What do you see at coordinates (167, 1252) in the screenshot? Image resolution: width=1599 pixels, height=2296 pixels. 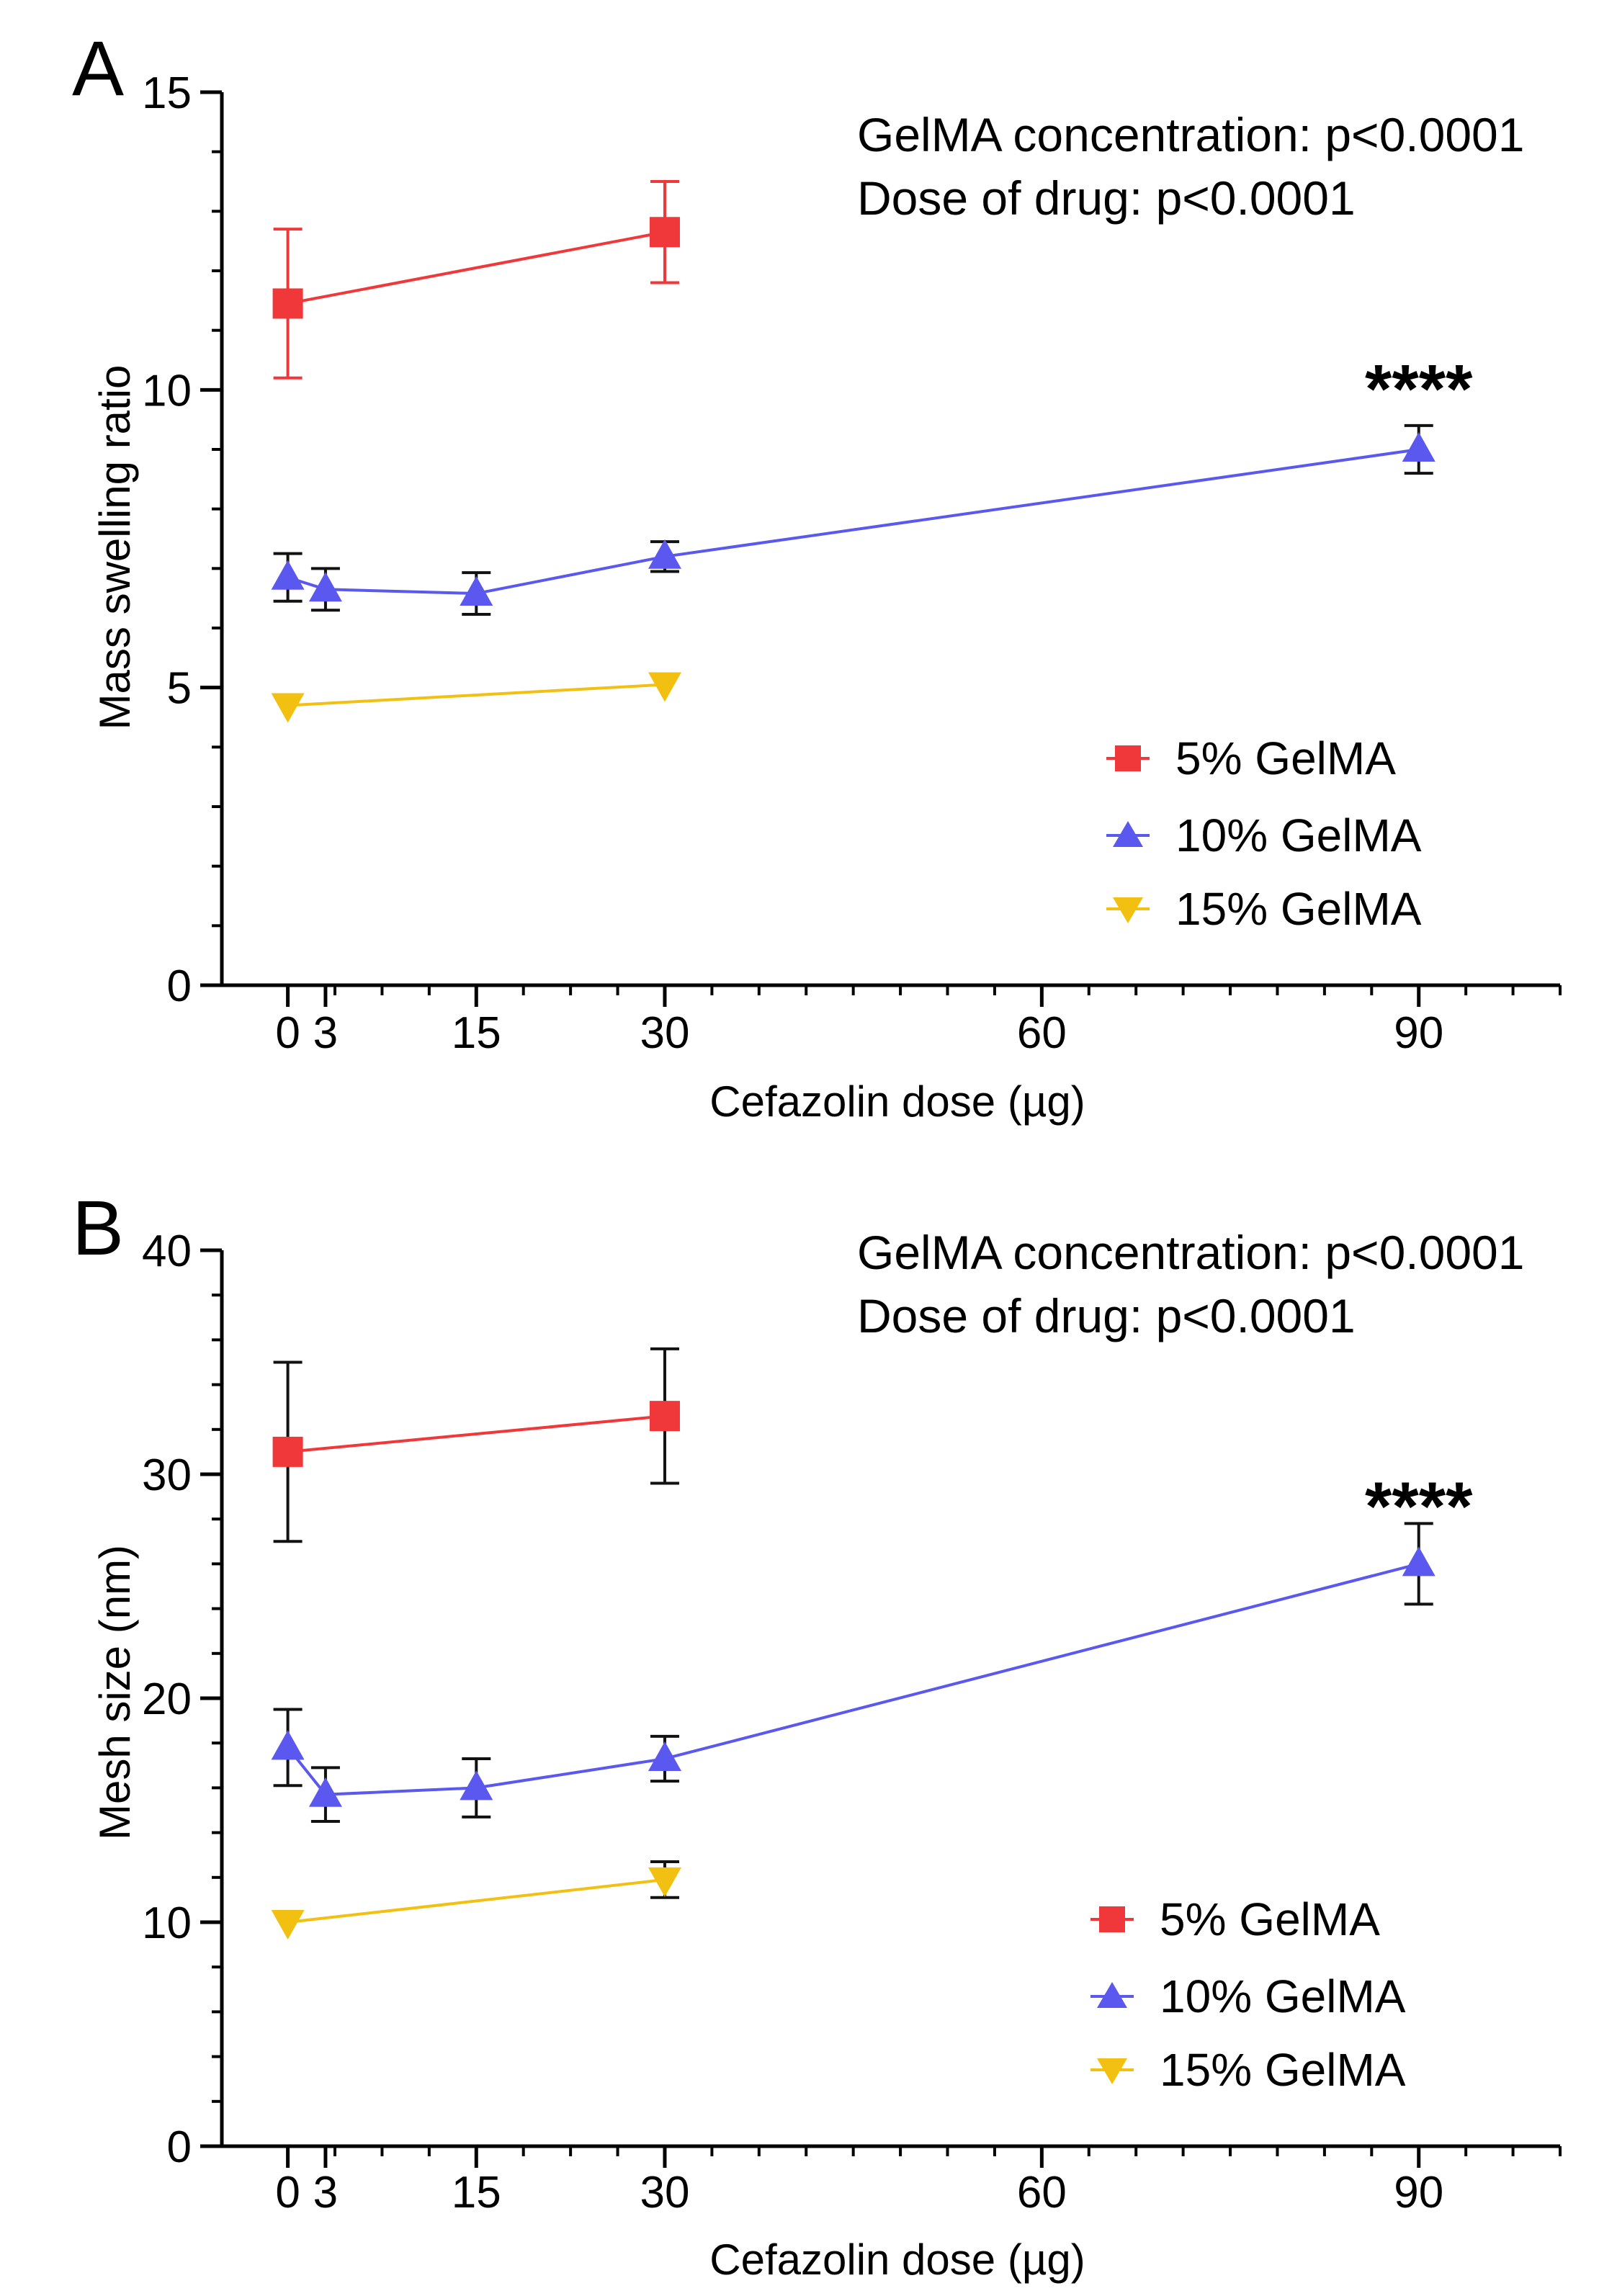 I see `y-tick-label: 40` at bounding box center [167, 1252].